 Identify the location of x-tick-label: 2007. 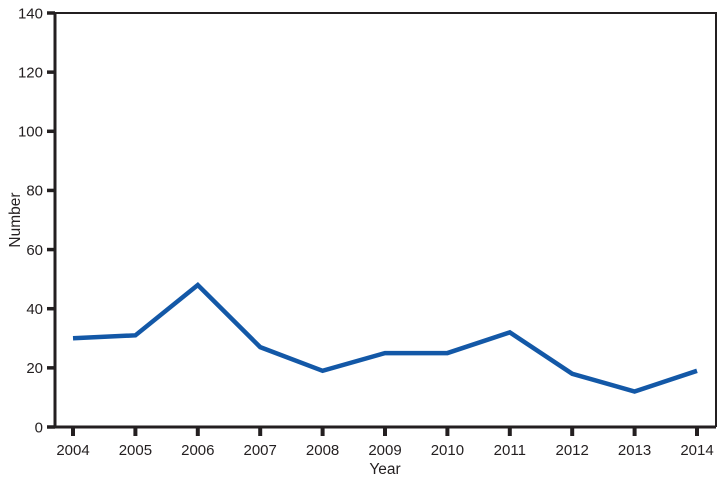
(260, 450).